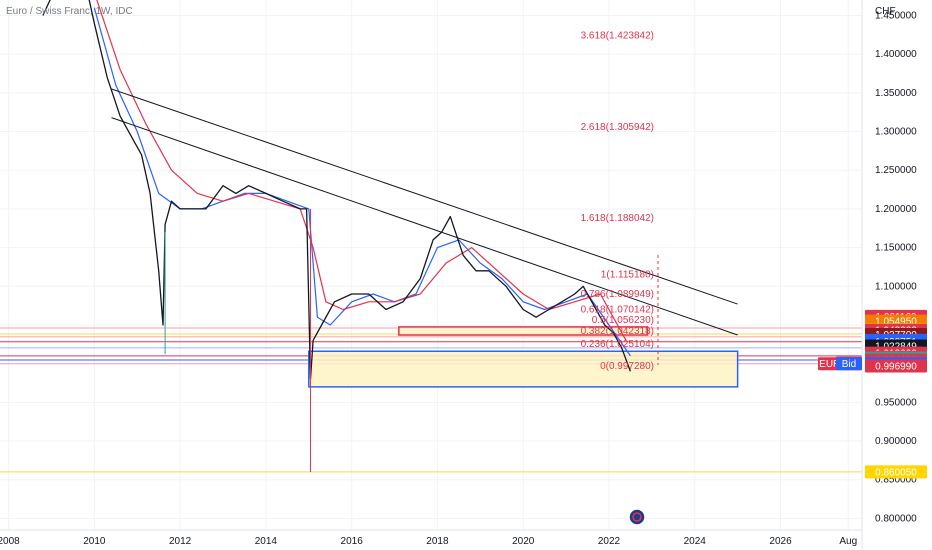  Describe the element at coordinates (896, 402) in the screenshot. I see `y-tick-label: 0.950000` at that location.